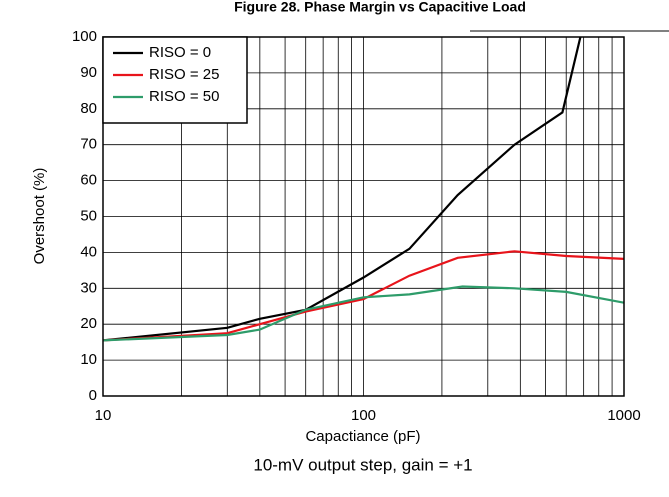 This screenshot has width=669, height=497. Describe the element at coordinates (88, 287) in the screenshot. I see `y-tick-label: 30` at that location.